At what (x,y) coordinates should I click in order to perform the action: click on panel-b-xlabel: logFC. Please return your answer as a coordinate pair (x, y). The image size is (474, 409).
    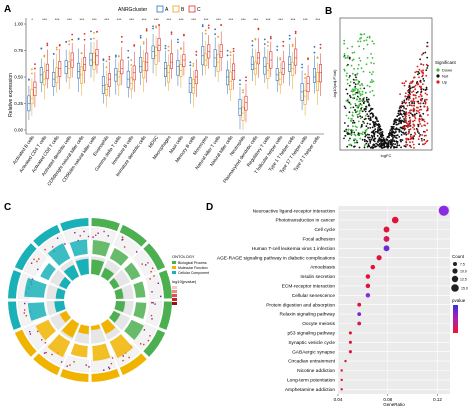
    Looking at the image, I should click on (386, 155).